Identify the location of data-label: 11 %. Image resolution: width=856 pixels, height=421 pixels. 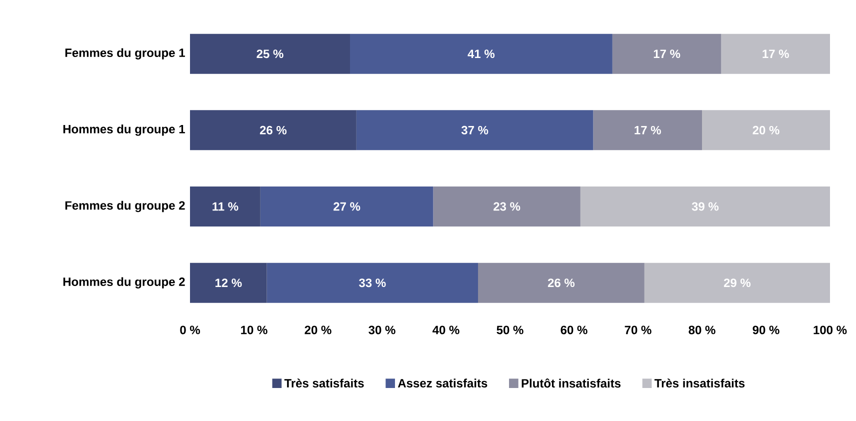
(225, 206).